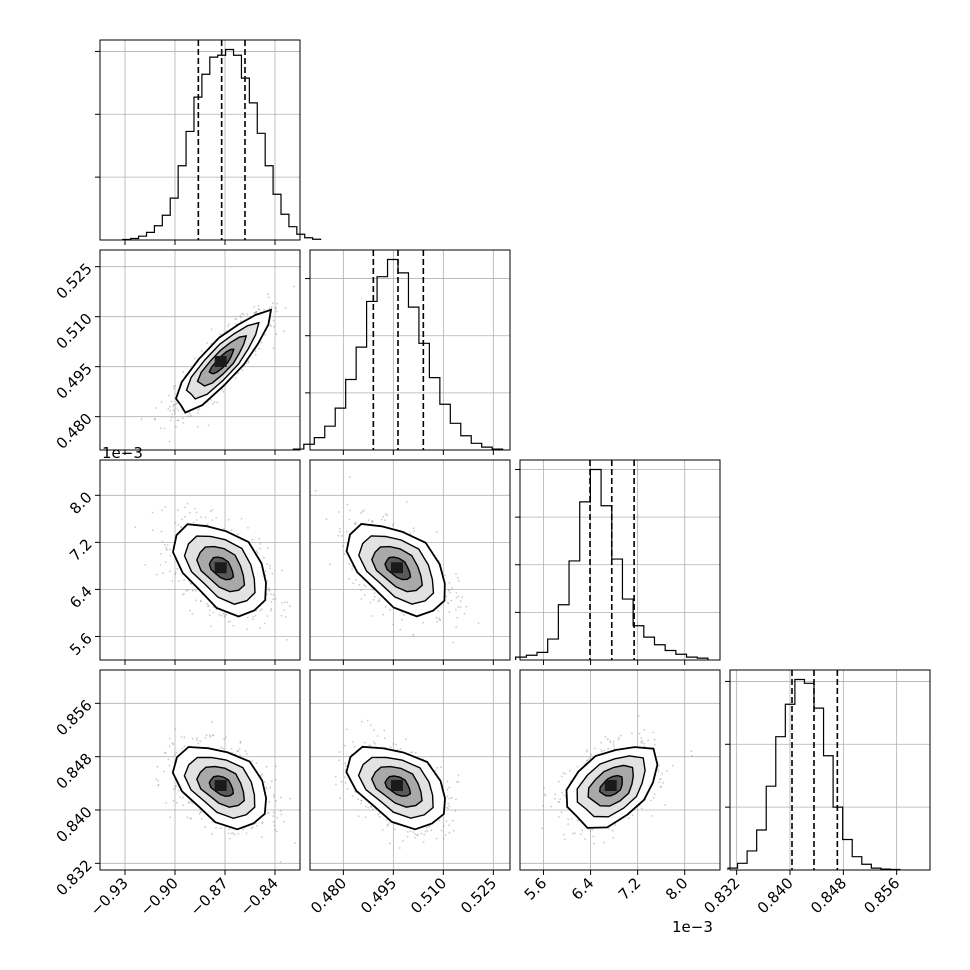  What do you see at coordinates (814, 774) in the screenshot?
I see `histogram-3-steps` at bounding box center [814, 774].